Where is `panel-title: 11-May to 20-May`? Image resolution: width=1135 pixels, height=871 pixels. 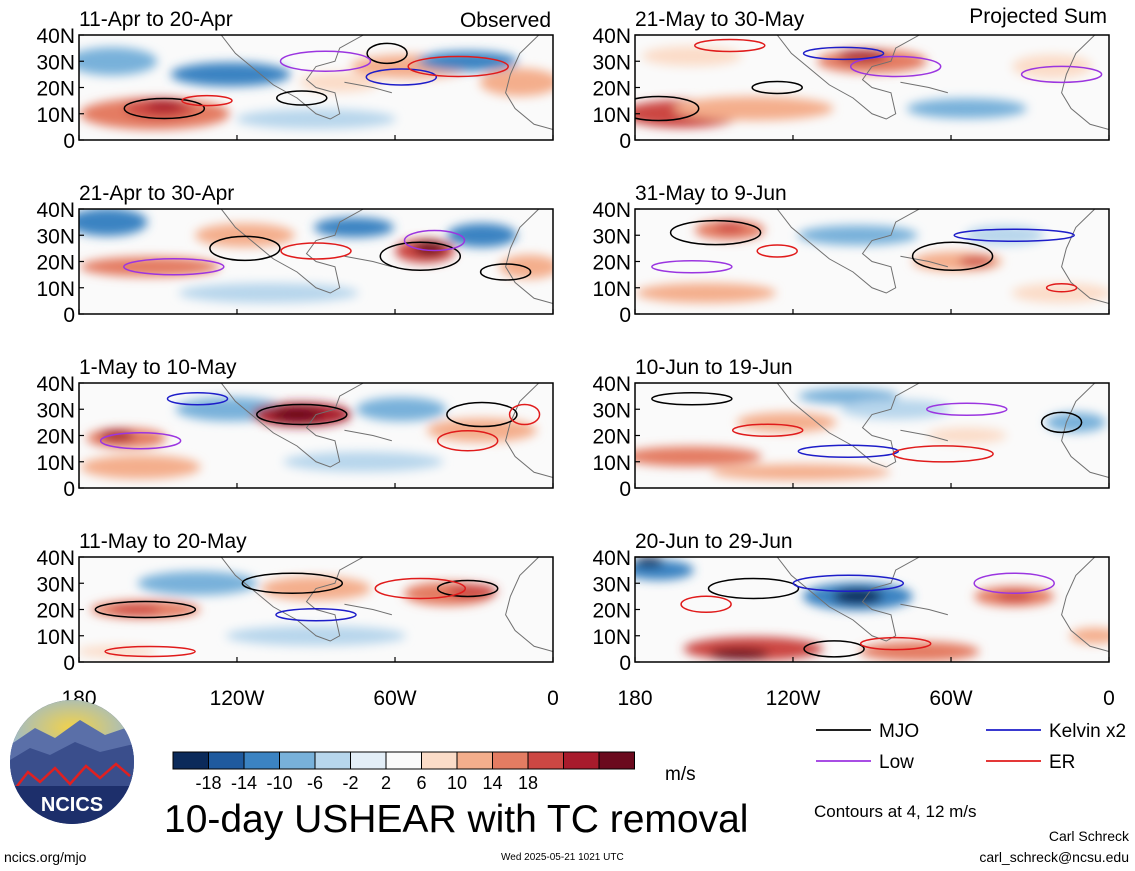
panel-title: 11-May to 20-May is located at coordinates (163, 541).